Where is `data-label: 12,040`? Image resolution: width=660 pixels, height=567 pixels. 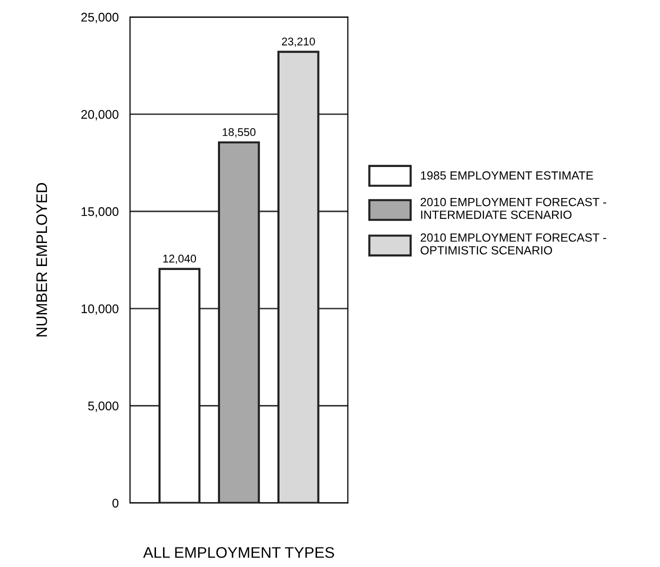 data-label: 12,040 is located at coordinates (179, 259).